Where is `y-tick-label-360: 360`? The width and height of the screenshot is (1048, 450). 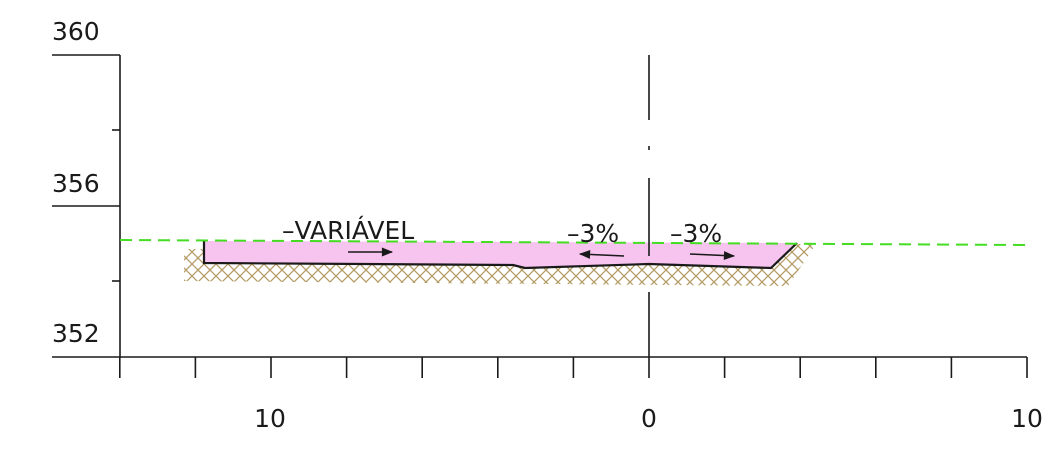 y-tick-label-360: 360 is located at coordinates (76, 31).